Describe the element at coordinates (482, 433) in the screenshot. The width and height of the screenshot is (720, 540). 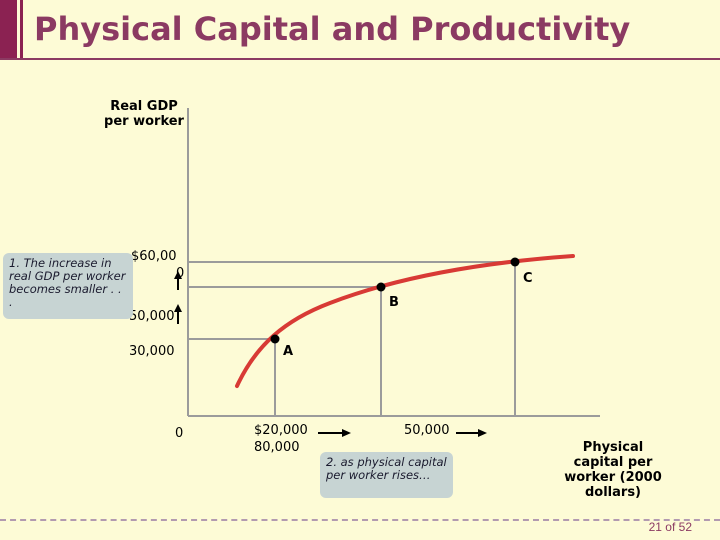
I see `x-arrow-right-head` at that location.